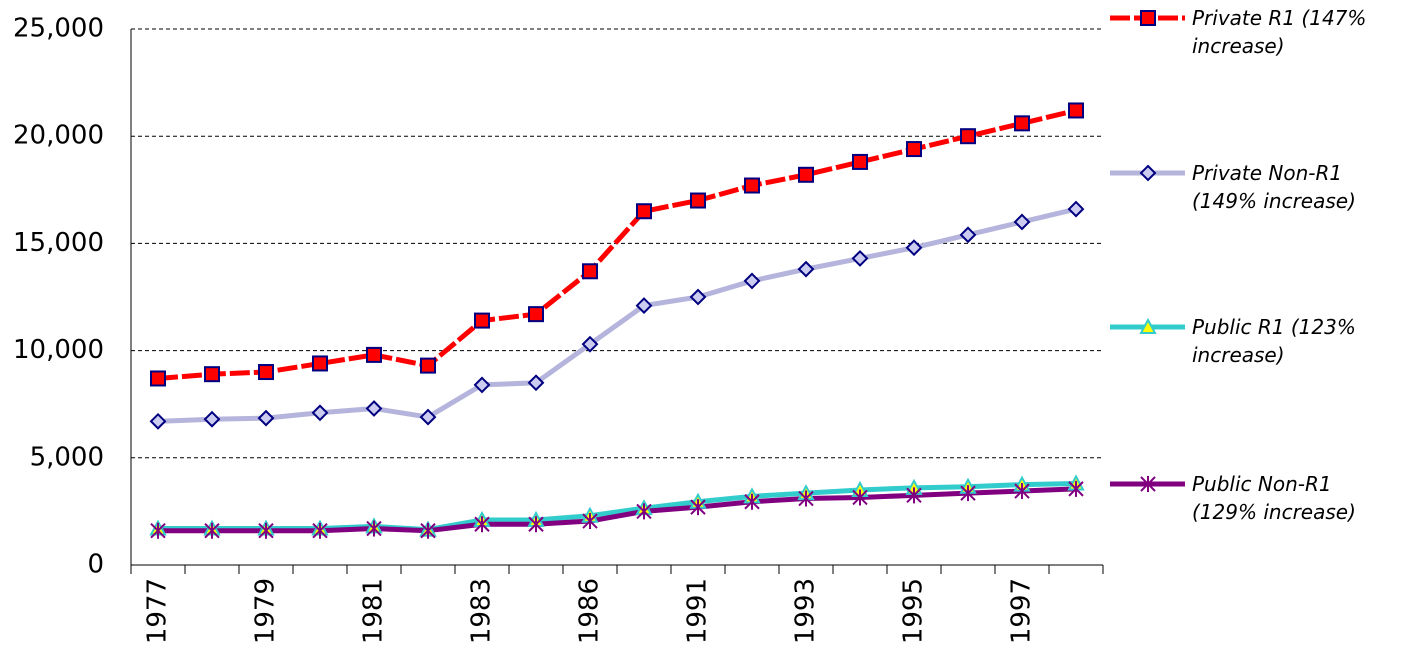 The height and width of the screenshot is (663, 1413). What do you see at coordinates (67, 457) in the screenshot?
I see `y-tick-label: 5,000` at bounding box center [67, 457].